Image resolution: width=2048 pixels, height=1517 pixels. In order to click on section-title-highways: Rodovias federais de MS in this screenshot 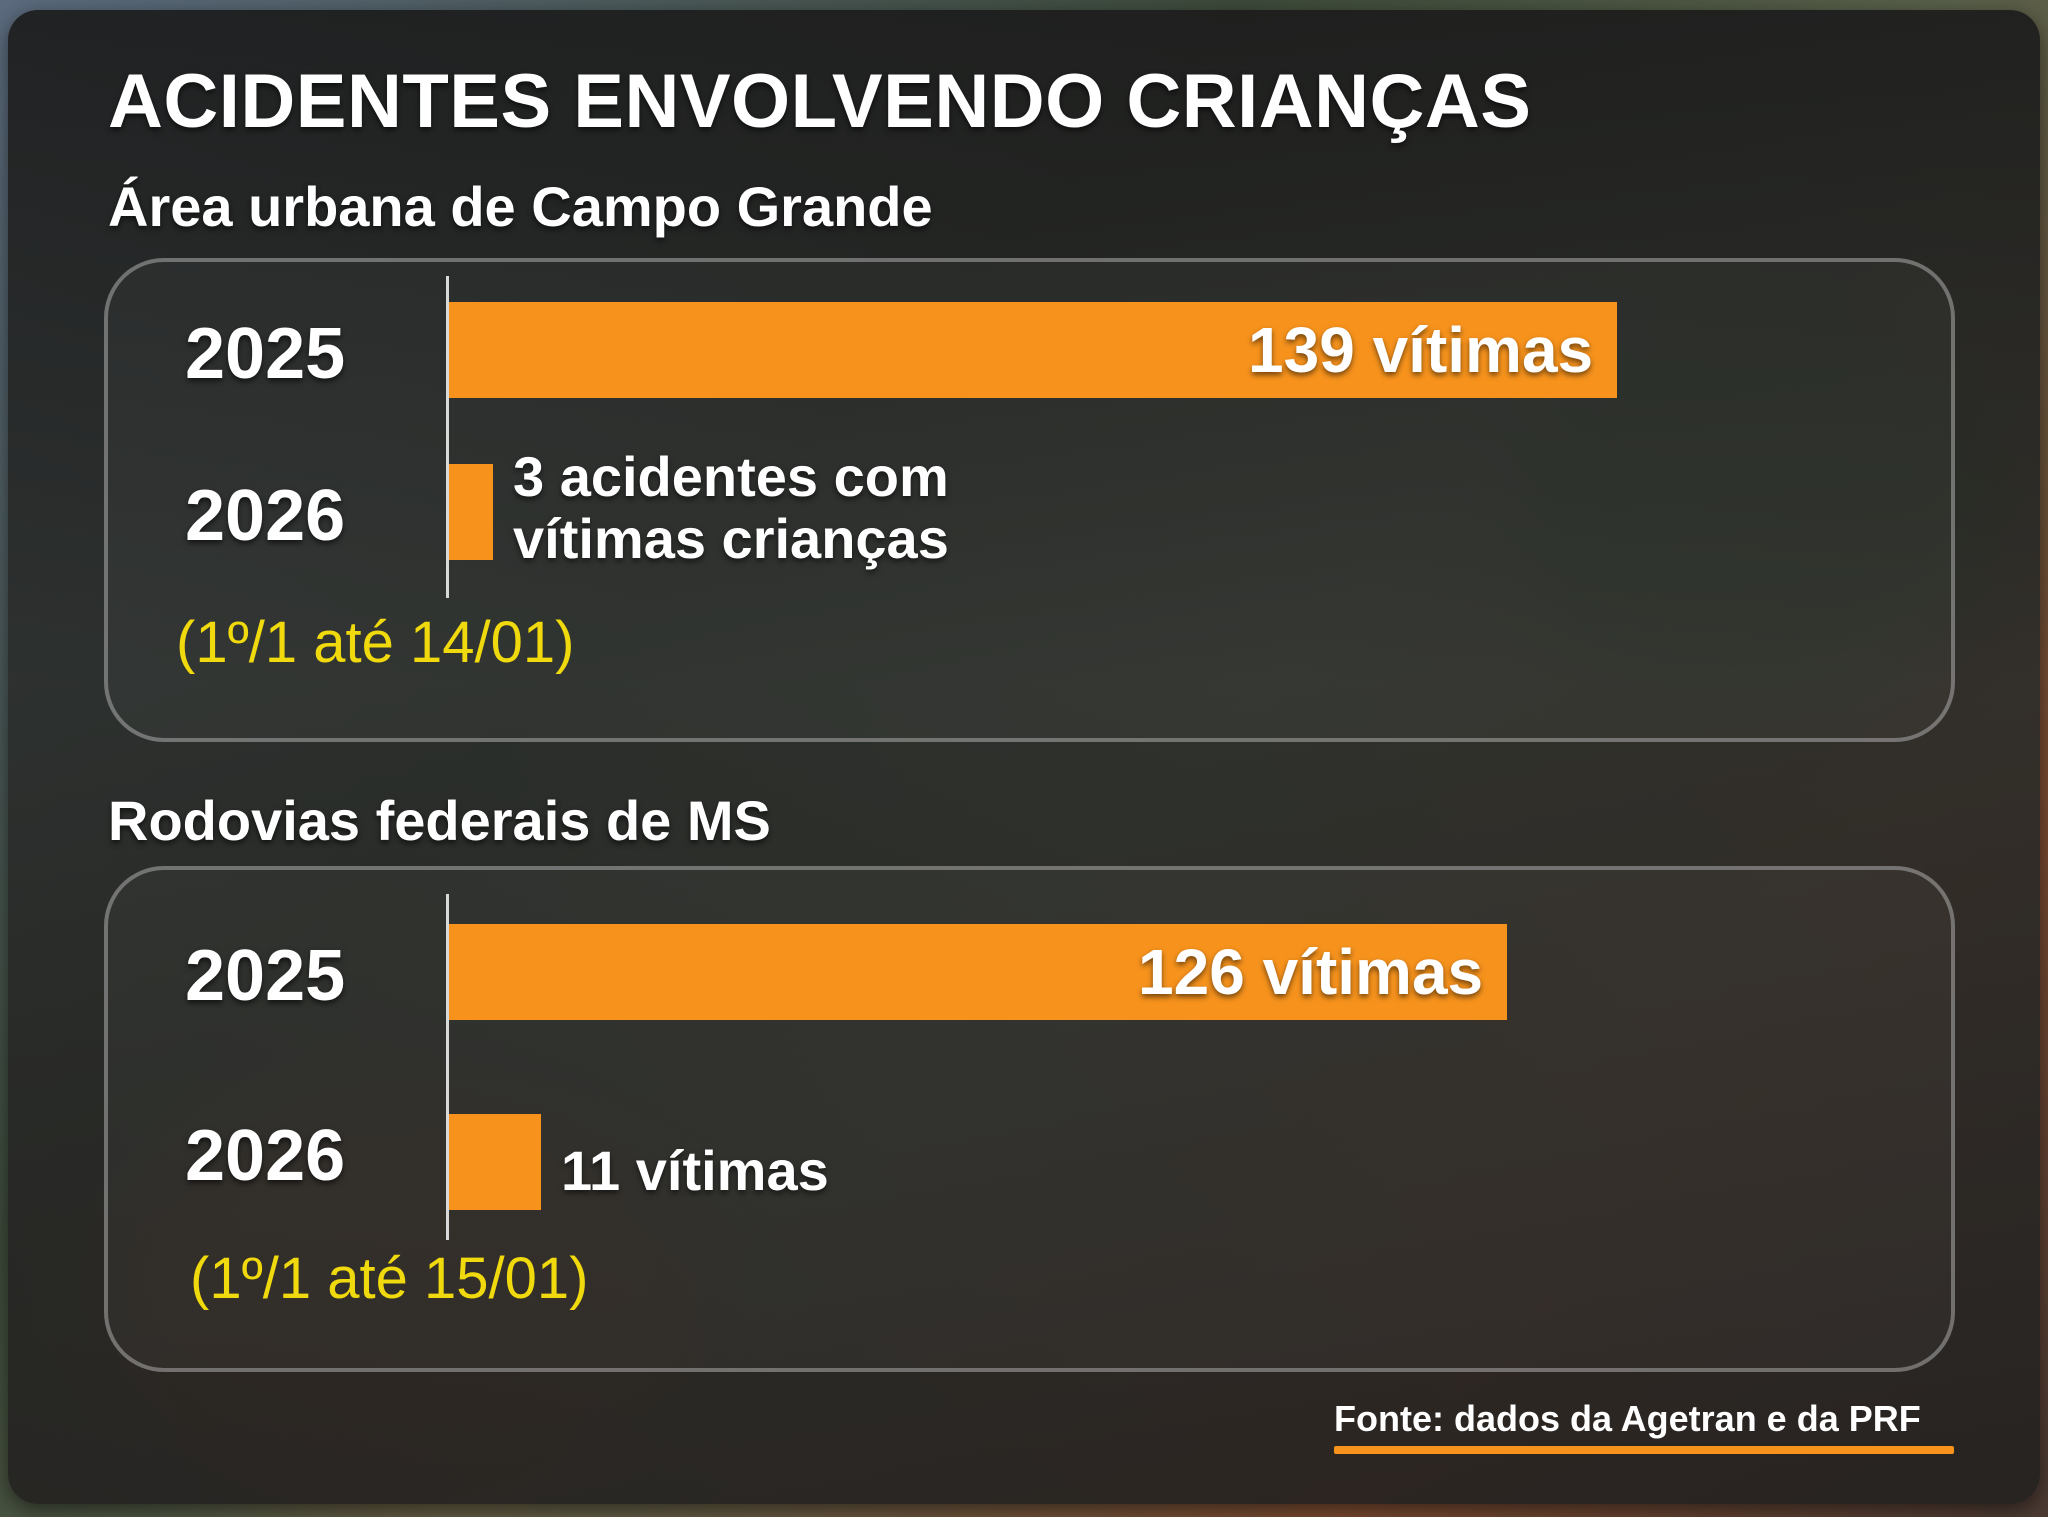, I will do `click(439, 820)`.